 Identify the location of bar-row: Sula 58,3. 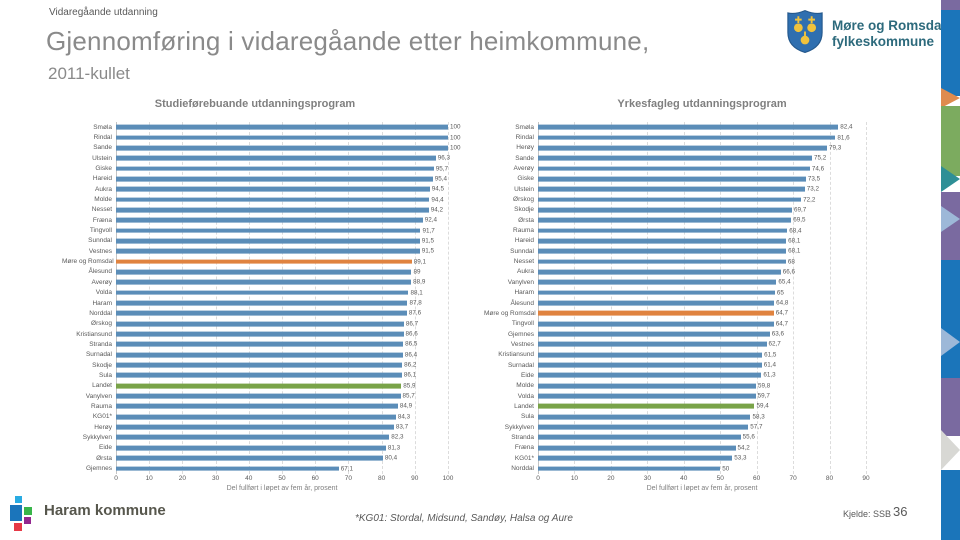
(675, 417).